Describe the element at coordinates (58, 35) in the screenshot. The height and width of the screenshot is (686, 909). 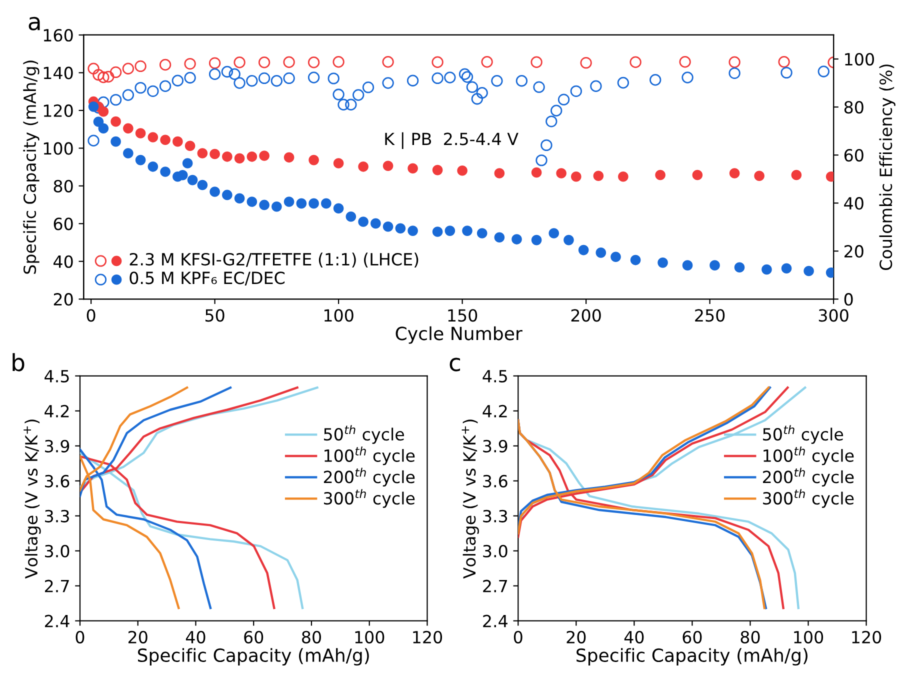
I see `y-tick-label: 160` at that location.